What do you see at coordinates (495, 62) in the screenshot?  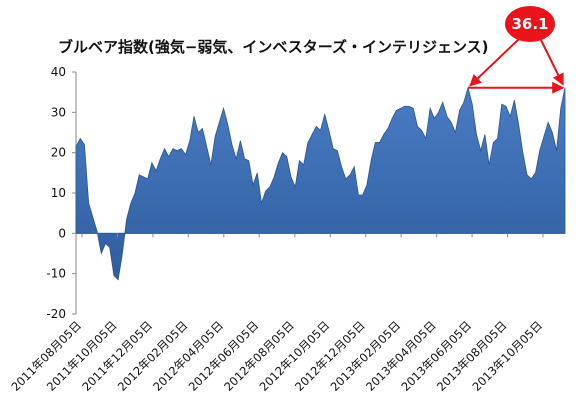 I see `annotation-arrow-to-peak` at bounding box center [495, 62].